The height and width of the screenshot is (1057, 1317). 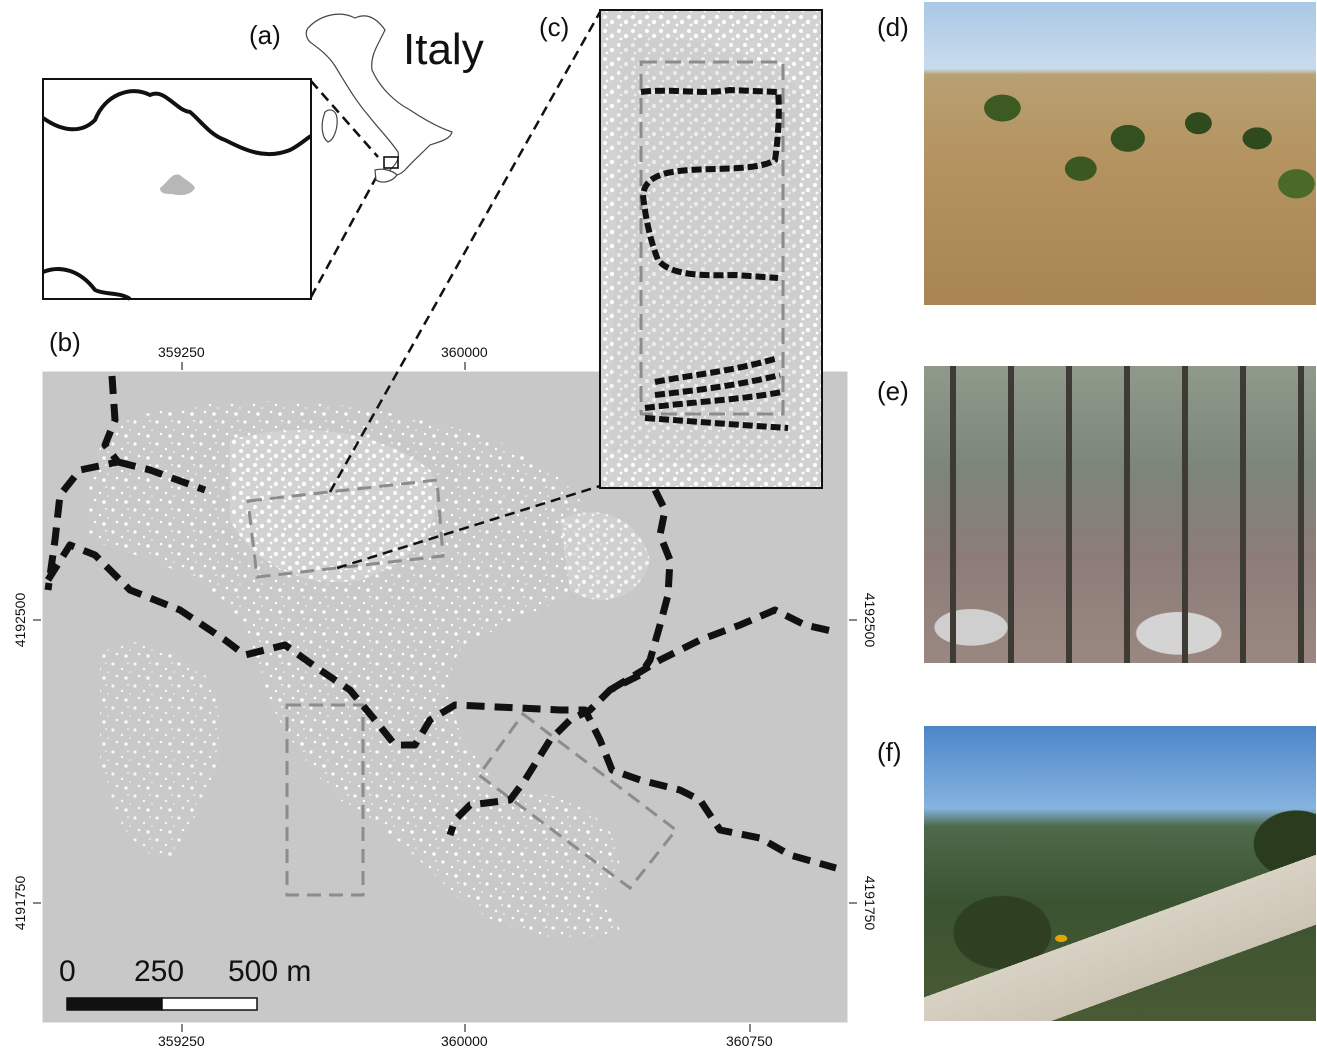 I want to click on panel-label-e: (e), so click(x=893, y=391).